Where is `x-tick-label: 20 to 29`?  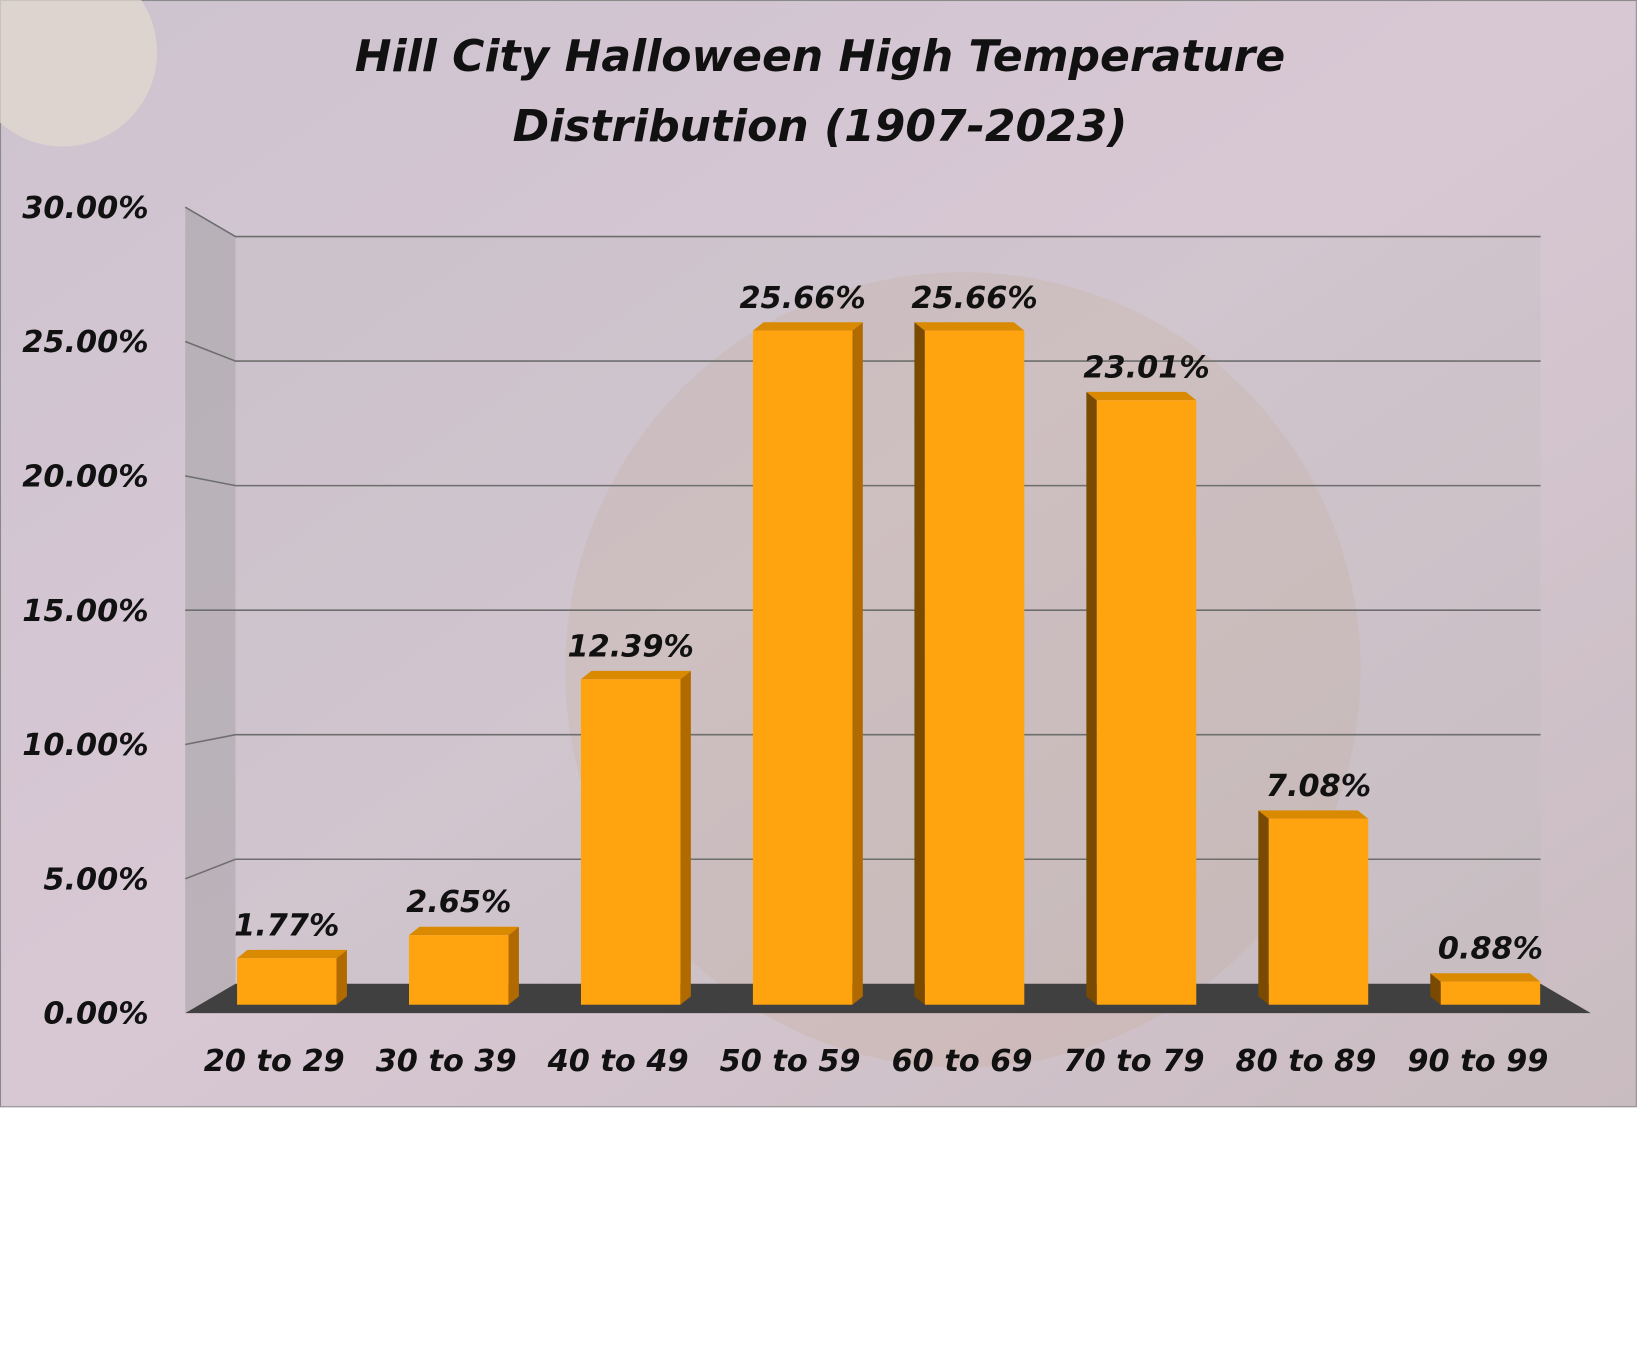
x-tick-label: 20 to 29 is located at coordinates (274, 1061).